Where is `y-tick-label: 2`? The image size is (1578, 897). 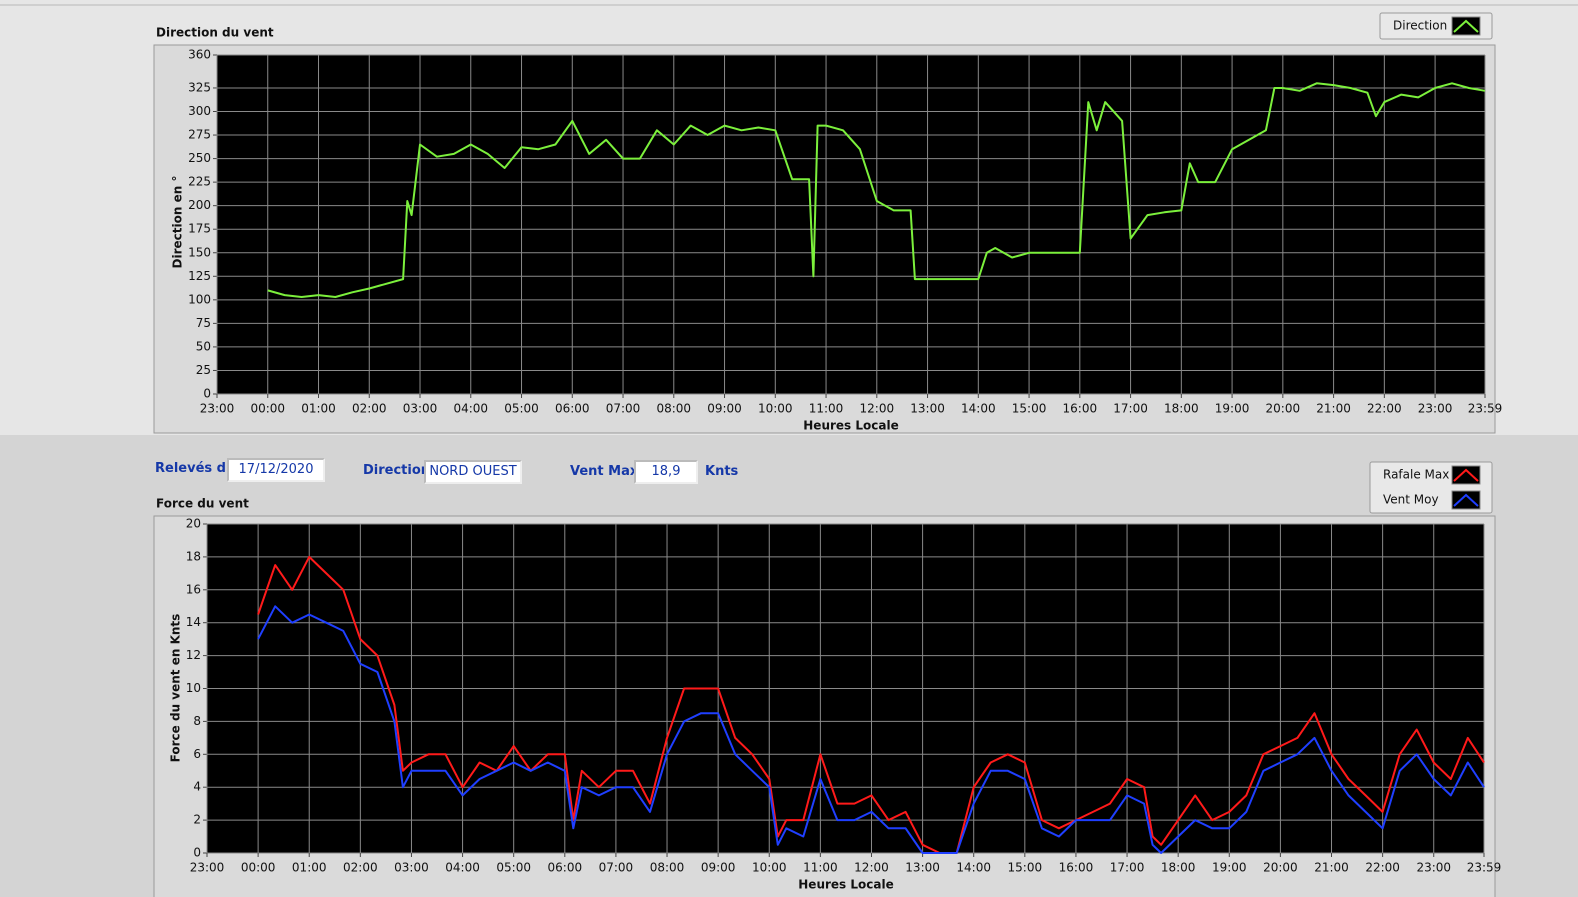
y-tick-label: 2 is located at coordinates (197, 820).